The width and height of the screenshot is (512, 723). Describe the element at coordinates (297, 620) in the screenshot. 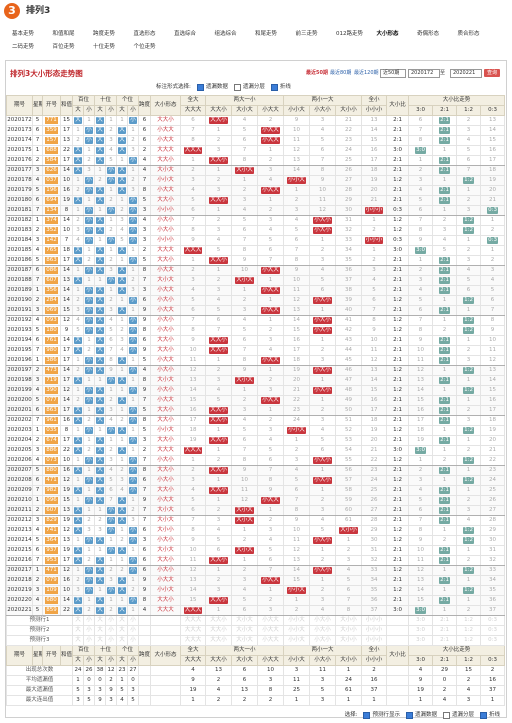

I see `predict-cell: 小小大` at that location.